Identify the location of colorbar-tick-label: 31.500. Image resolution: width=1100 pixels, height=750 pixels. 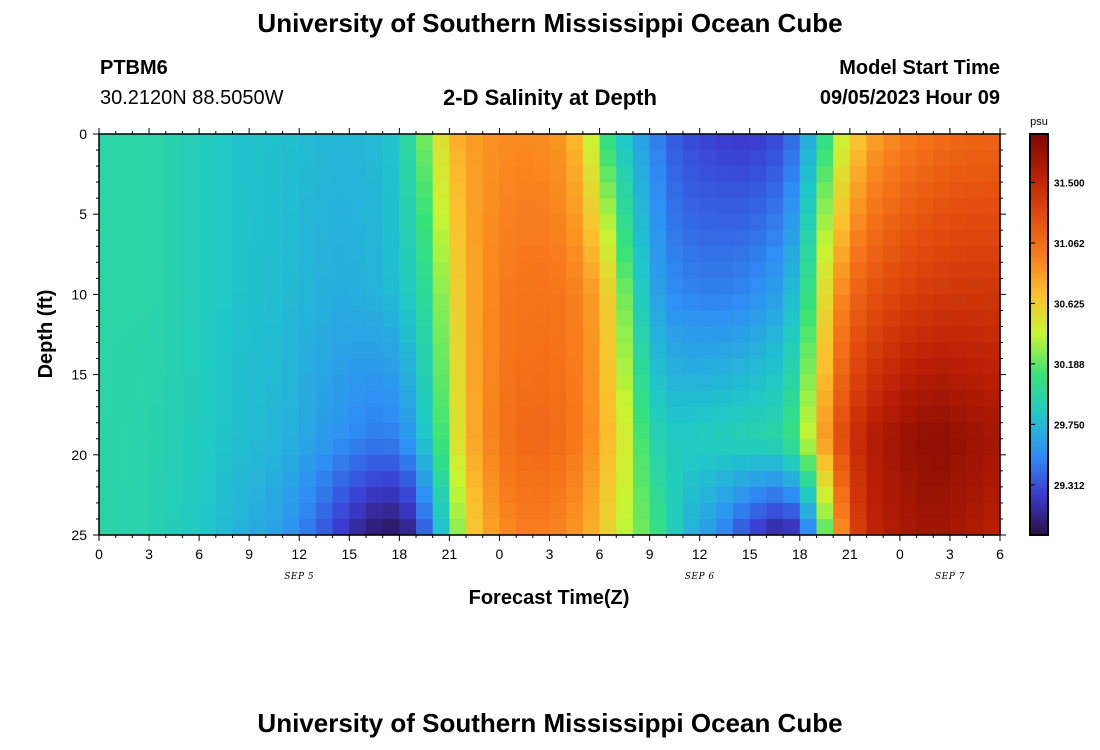
(1069, 183).